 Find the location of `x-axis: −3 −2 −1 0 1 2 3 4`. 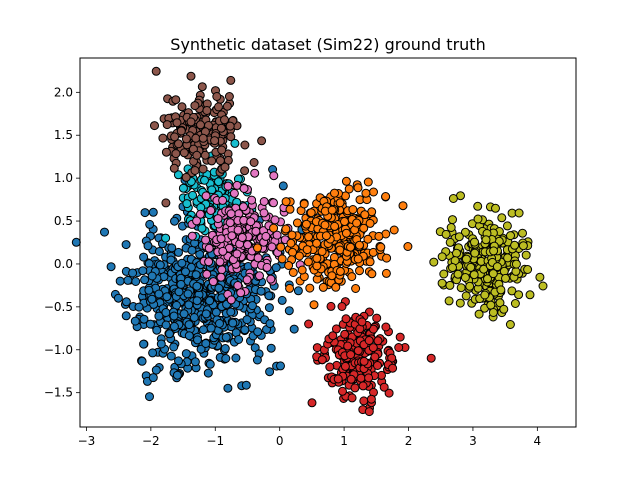

x-axis: −3 −2 −1 0 1 2 3 4 is located at coordinates (310, 437).